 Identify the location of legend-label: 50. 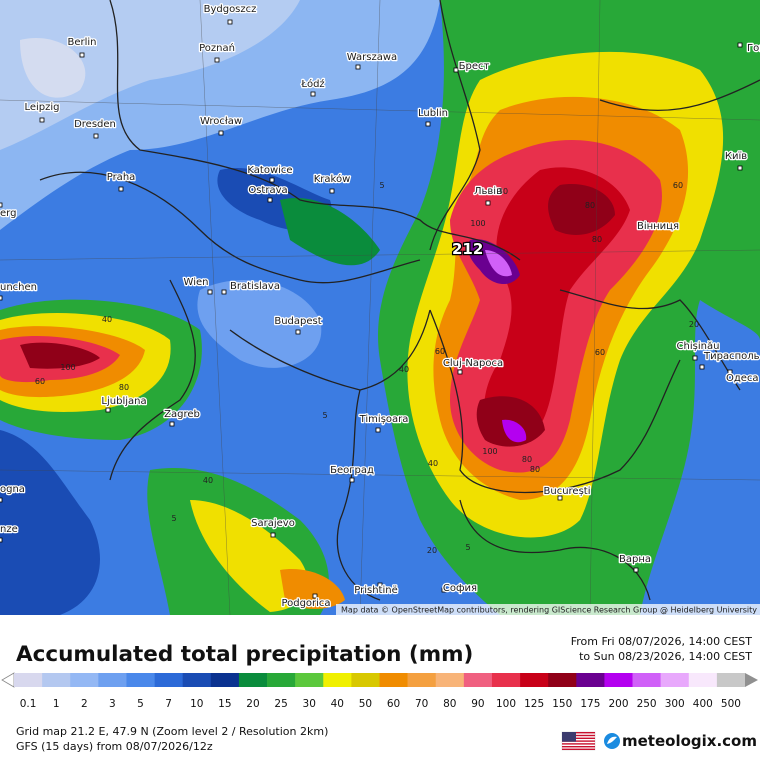
(365, 704).